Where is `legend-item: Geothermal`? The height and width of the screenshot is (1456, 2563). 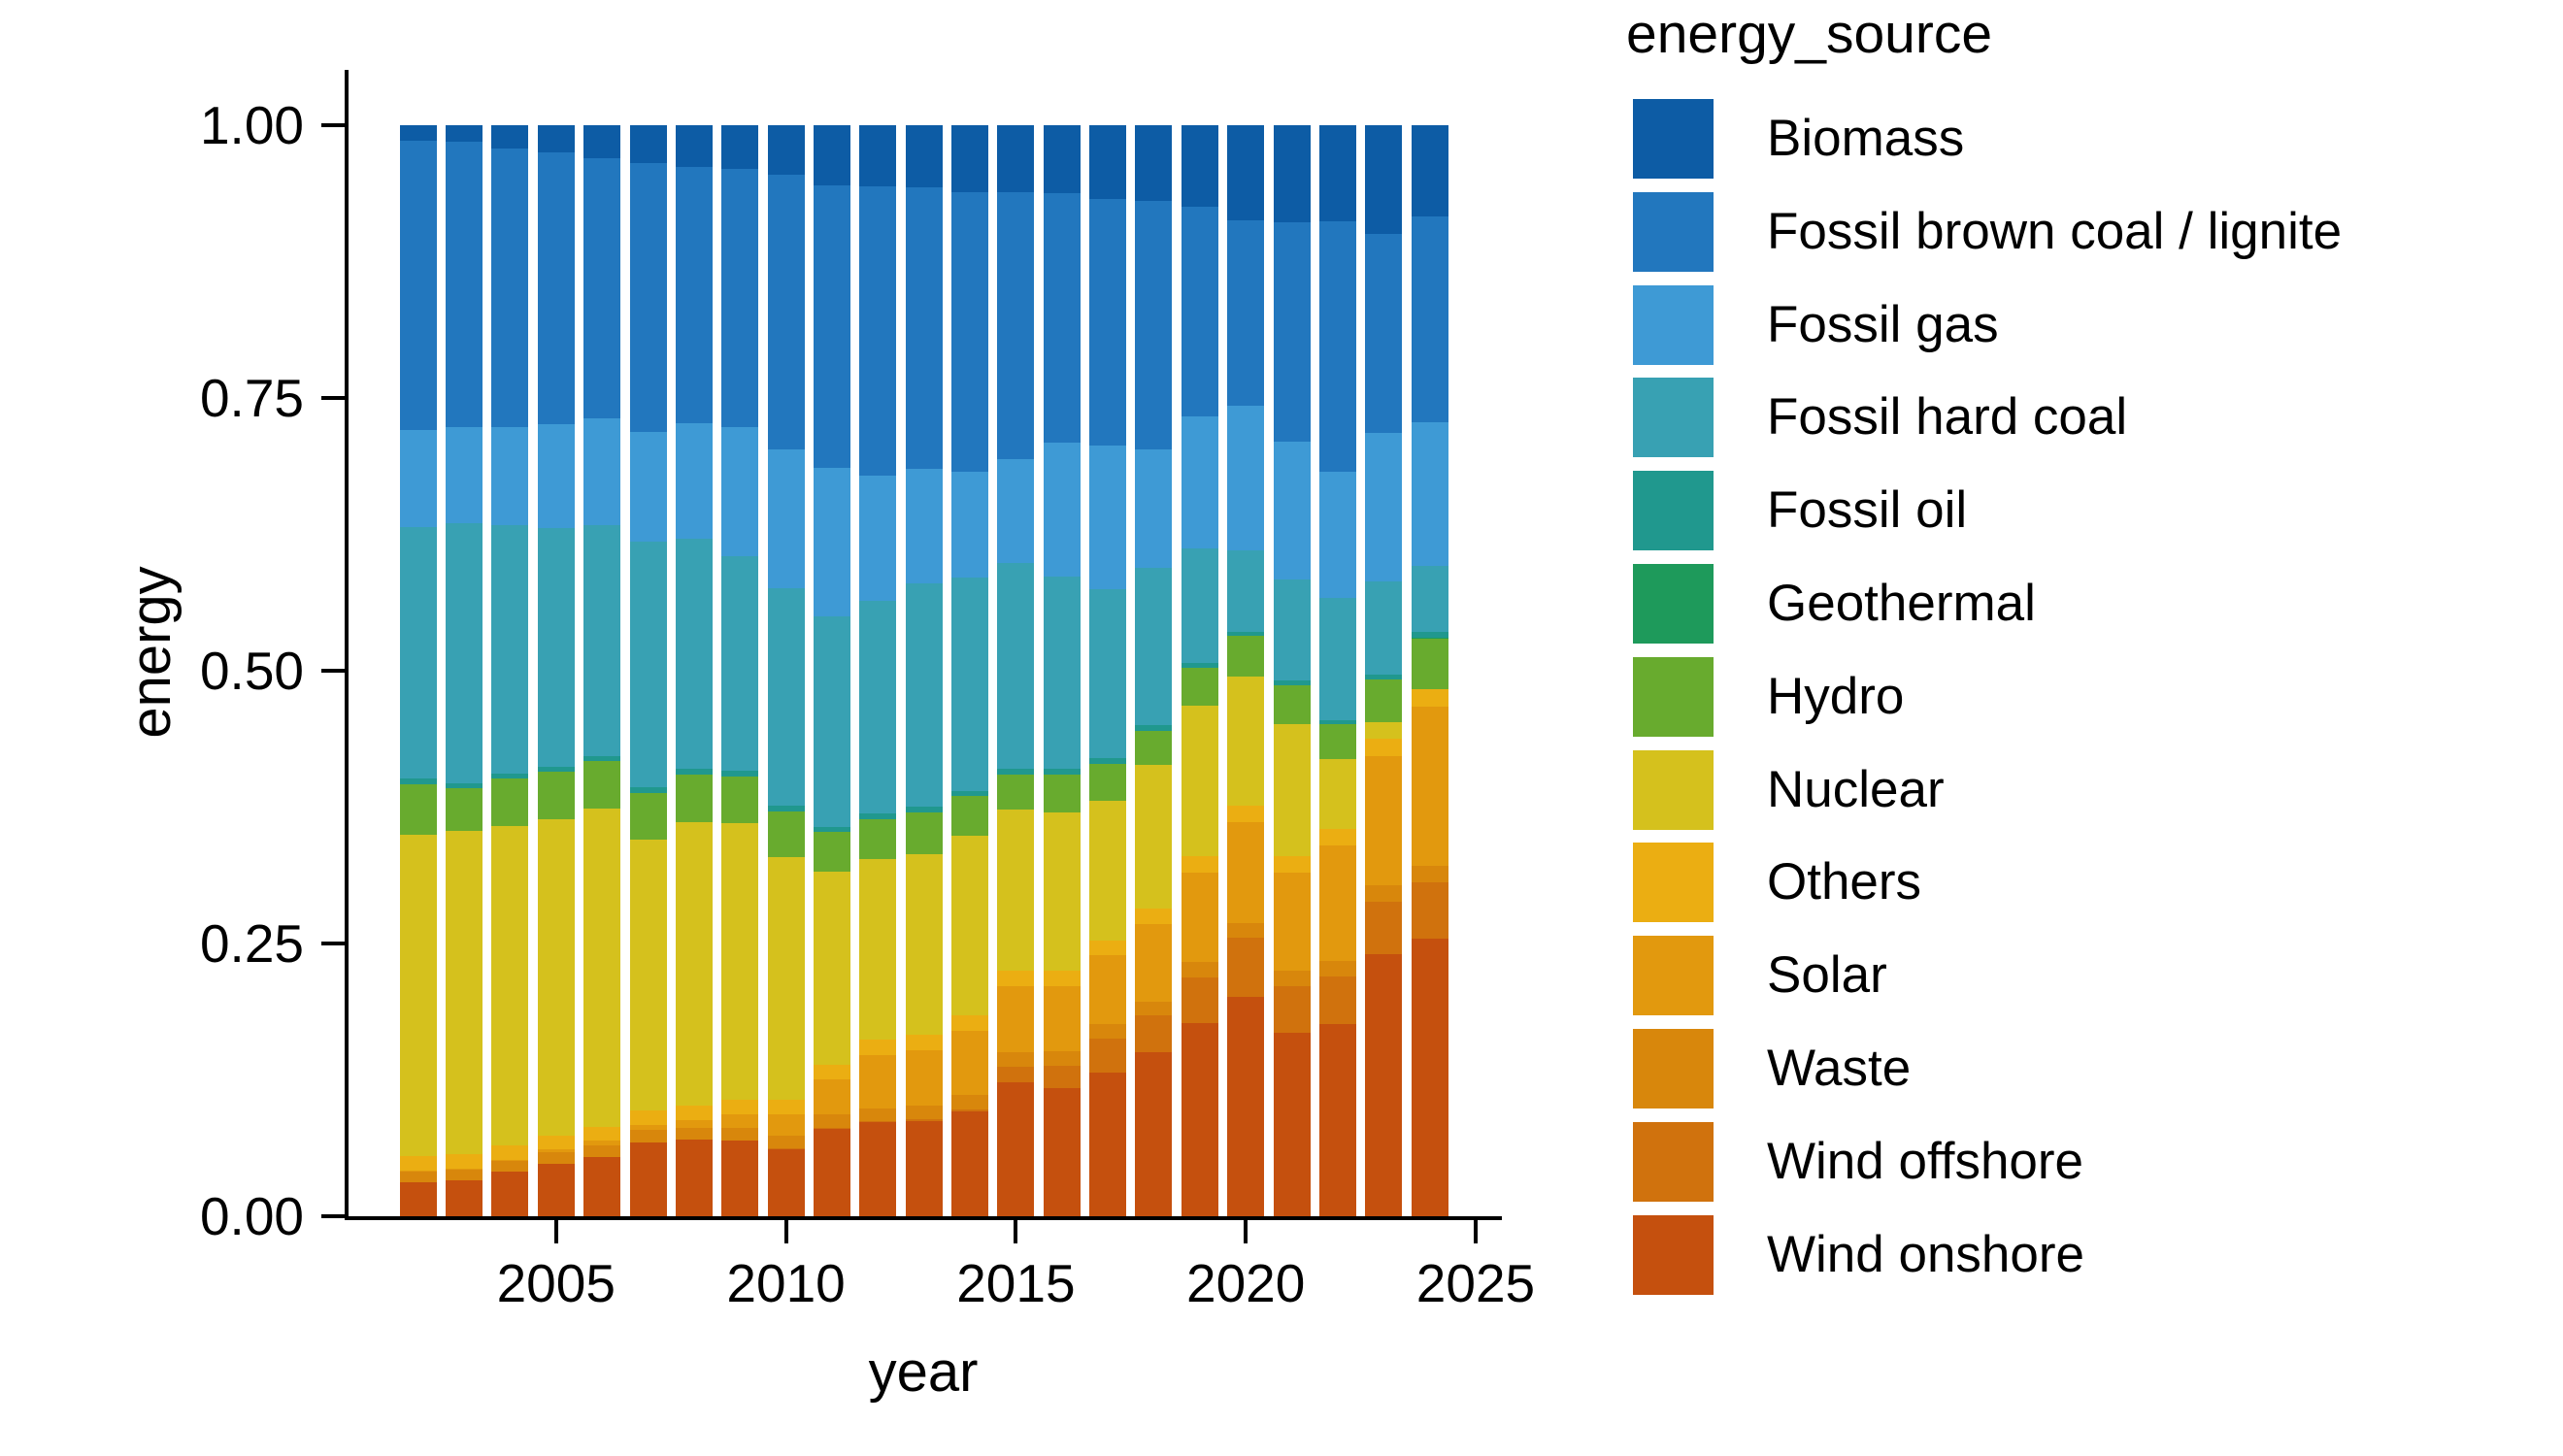 legend-item: Geothermal is located at coordinates (1834, 604).